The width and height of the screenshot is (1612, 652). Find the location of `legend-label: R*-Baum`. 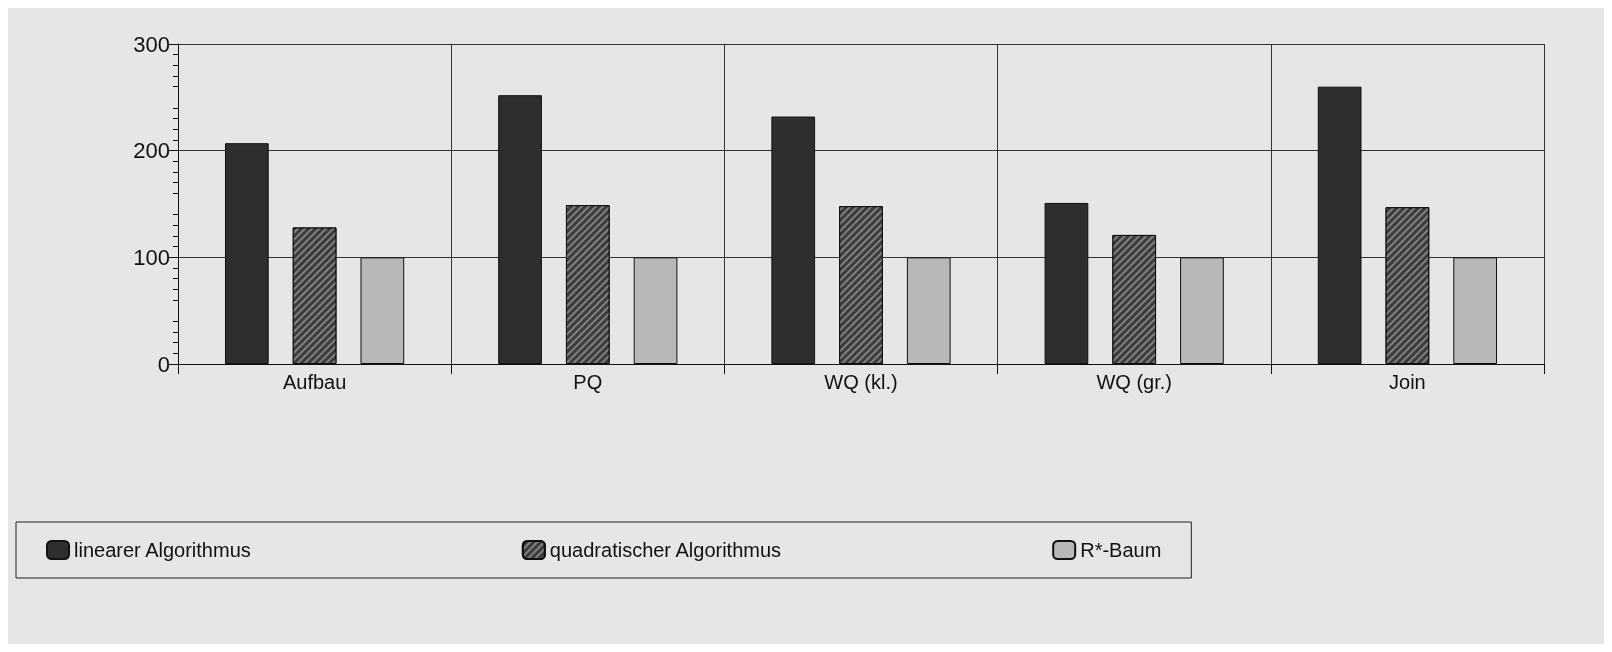

legend-label: R*-Baum is located at coordinates (1121, 550).